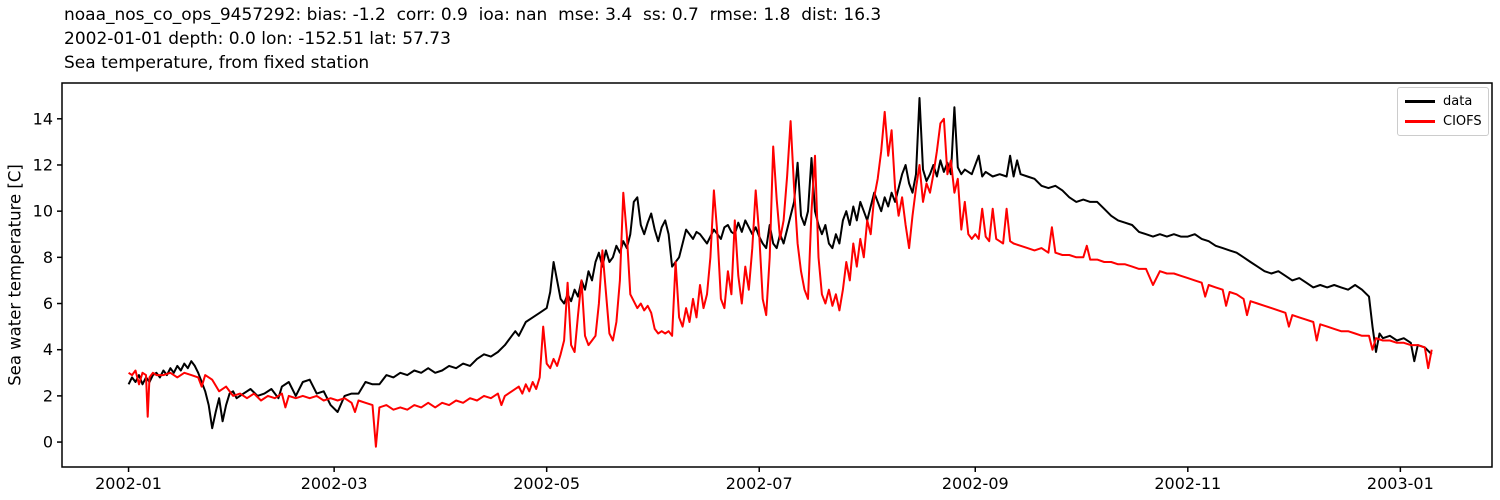 The width and height of the screenshot is (1500, 500). I want to click on legend-line-sample-ciofs, so click(1420, 121).